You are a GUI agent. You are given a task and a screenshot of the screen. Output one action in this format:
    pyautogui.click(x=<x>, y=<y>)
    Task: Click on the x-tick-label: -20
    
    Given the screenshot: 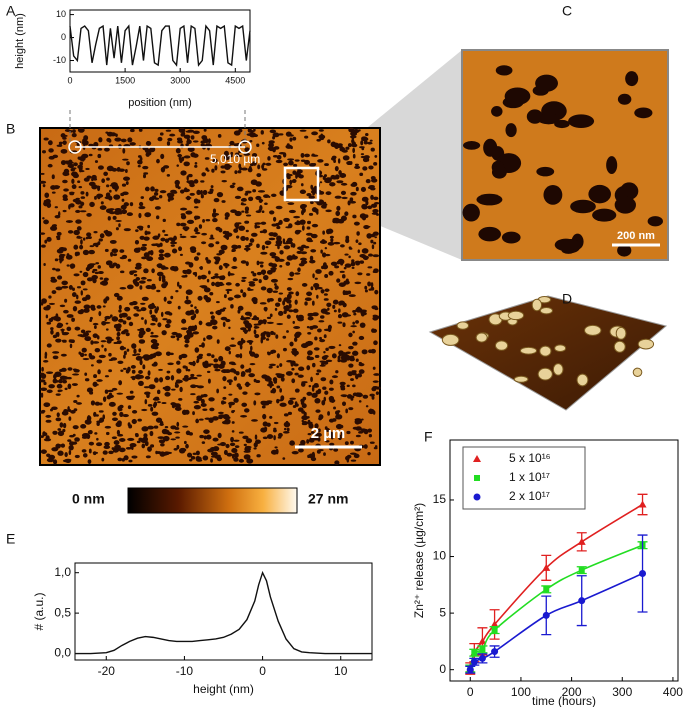 What is the action you would take?
    pyautogui.click(x=107, y=671)
    